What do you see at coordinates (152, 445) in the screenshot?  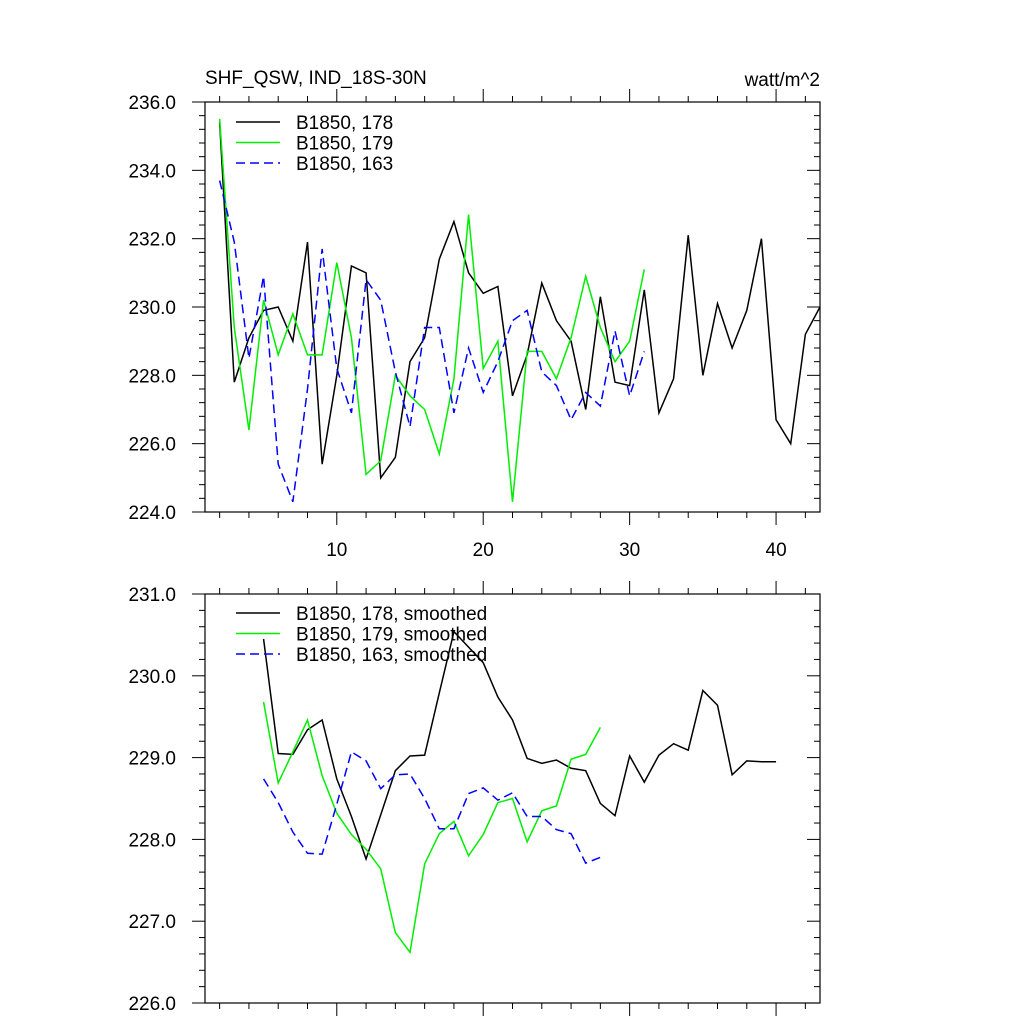 I see `y-tick-label: 226.0` at bounding box center [152, 445].